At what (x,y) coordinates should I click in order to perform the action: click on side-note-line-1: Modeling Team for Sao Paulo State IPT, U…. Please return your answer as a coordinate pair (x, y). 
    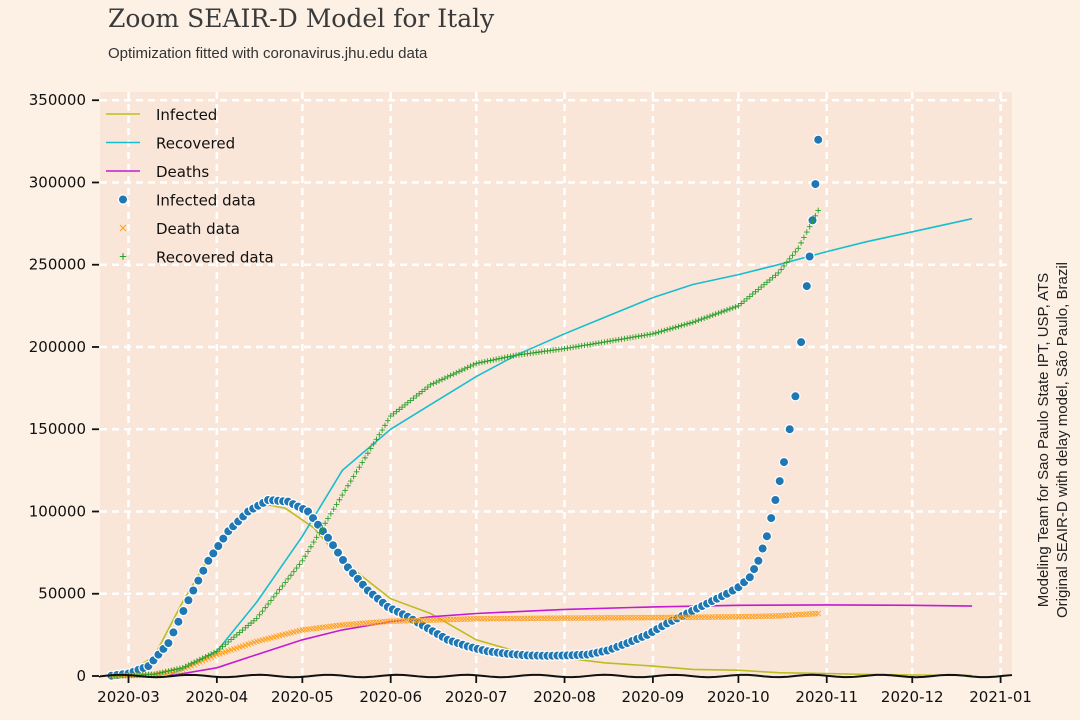
    Looking at the image, I should click on (1043, 440).